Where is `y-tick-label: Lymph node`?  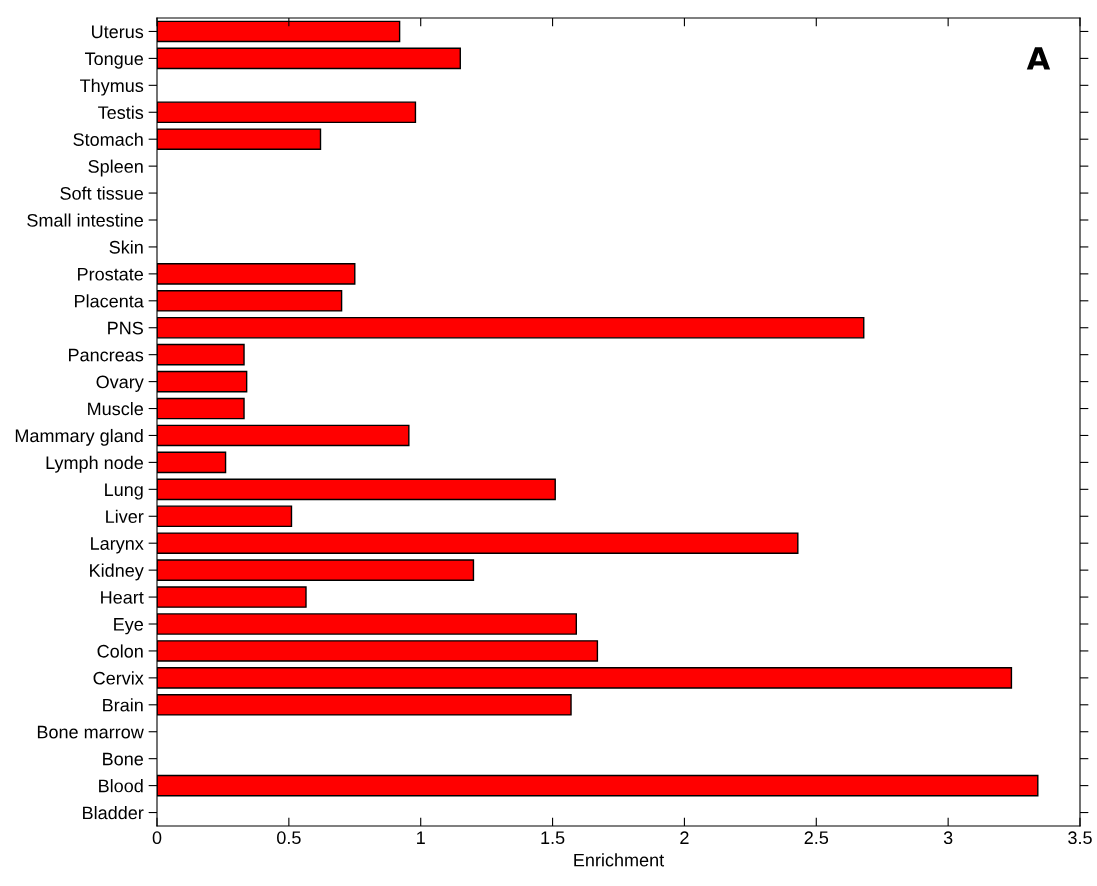 y-tick-label: Lymph node is located at coordinates (95, 464).